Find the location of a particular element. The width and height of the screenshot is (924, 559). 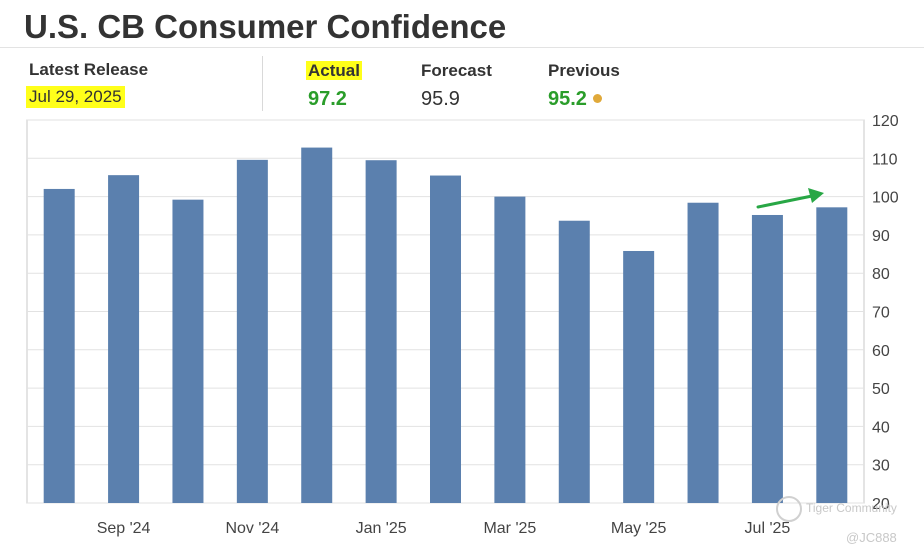

actual-label-text: Actual is located at coordinates (334, 70).